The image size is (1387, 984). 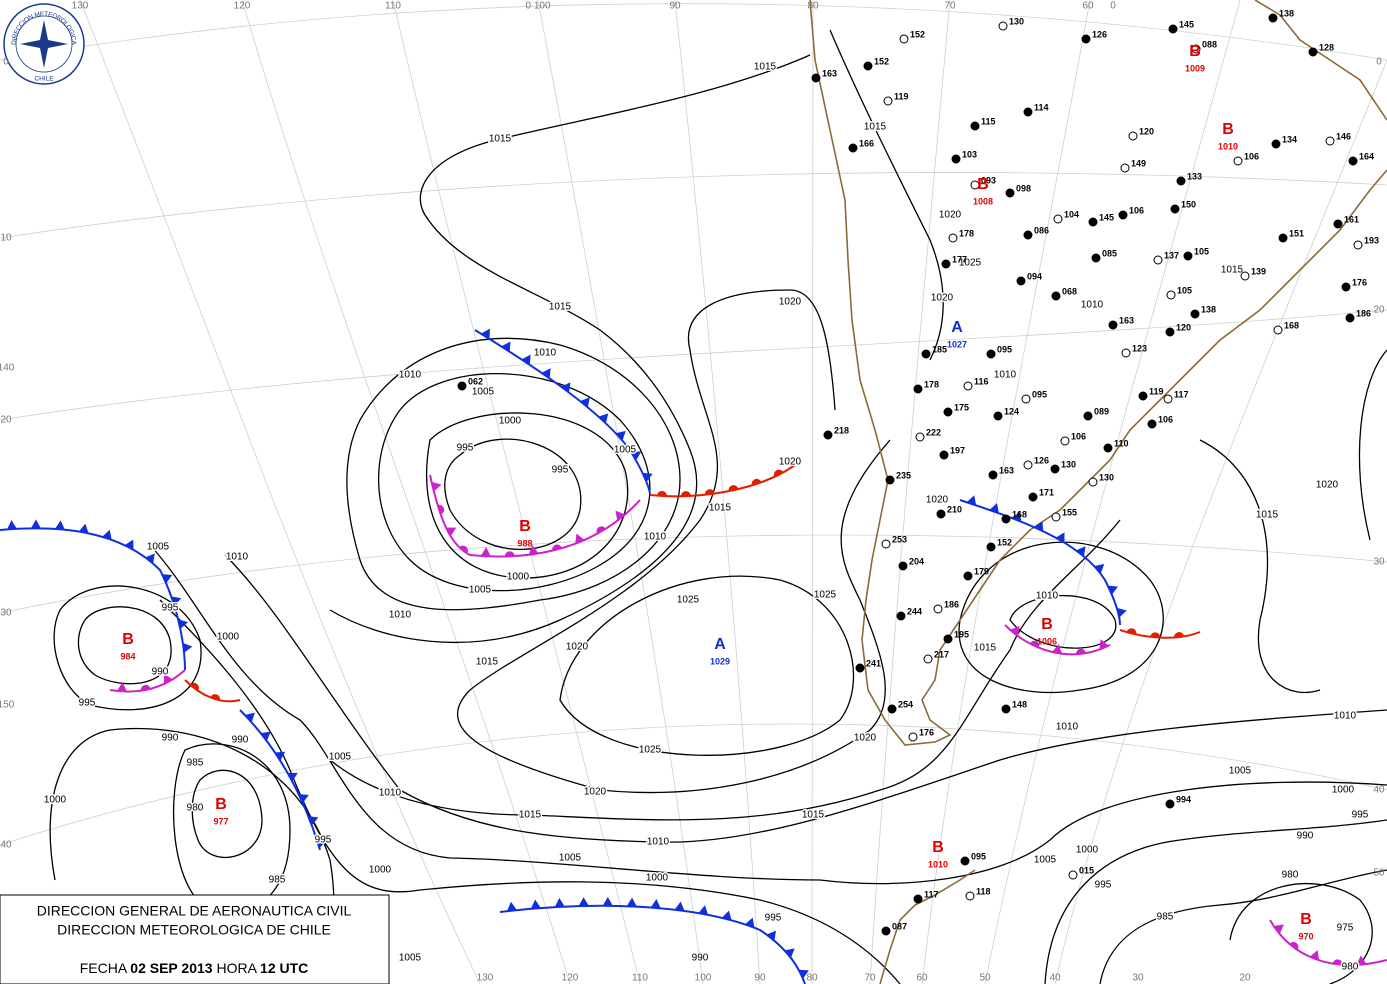 What do you see at coordinates (926, 732) in the screenshot?
I see `station-value: 176` at bounding box center [926, 732].